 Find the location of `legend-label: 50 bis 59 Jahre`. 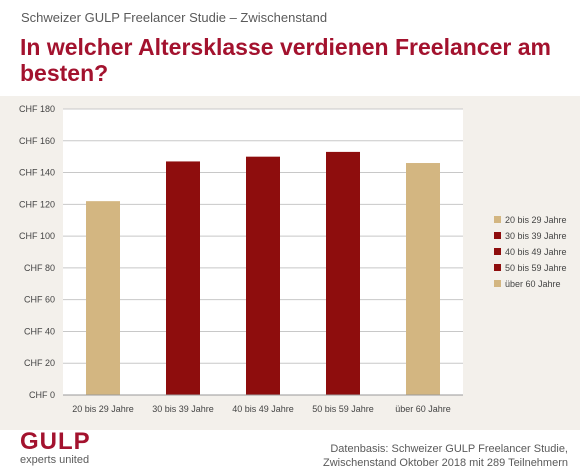

legend-label: 50 bis 59 Jahre is located at coordinates (536, 268).